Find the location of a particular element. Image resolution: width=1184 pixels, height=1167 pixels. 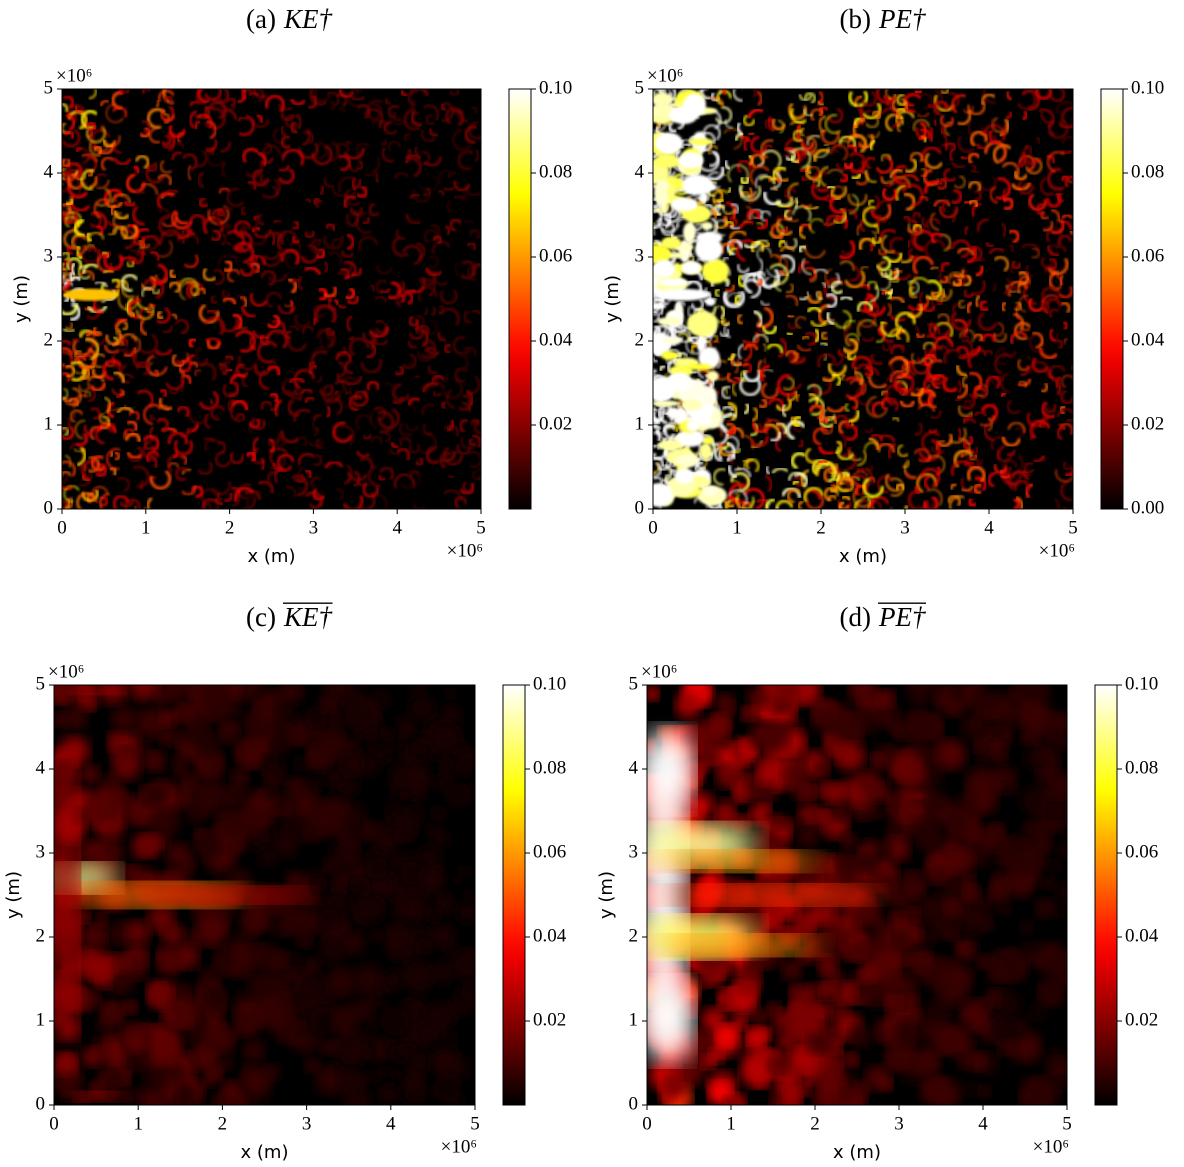

colorbar-tick-label: 0.08 is located at coordinates (549, 767).